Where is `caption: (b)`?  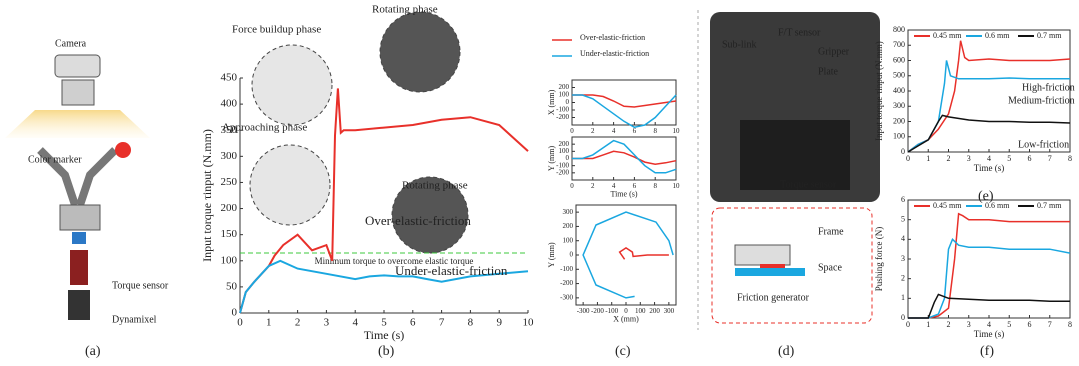
caption: (b) is located at coordinates (386, 351).